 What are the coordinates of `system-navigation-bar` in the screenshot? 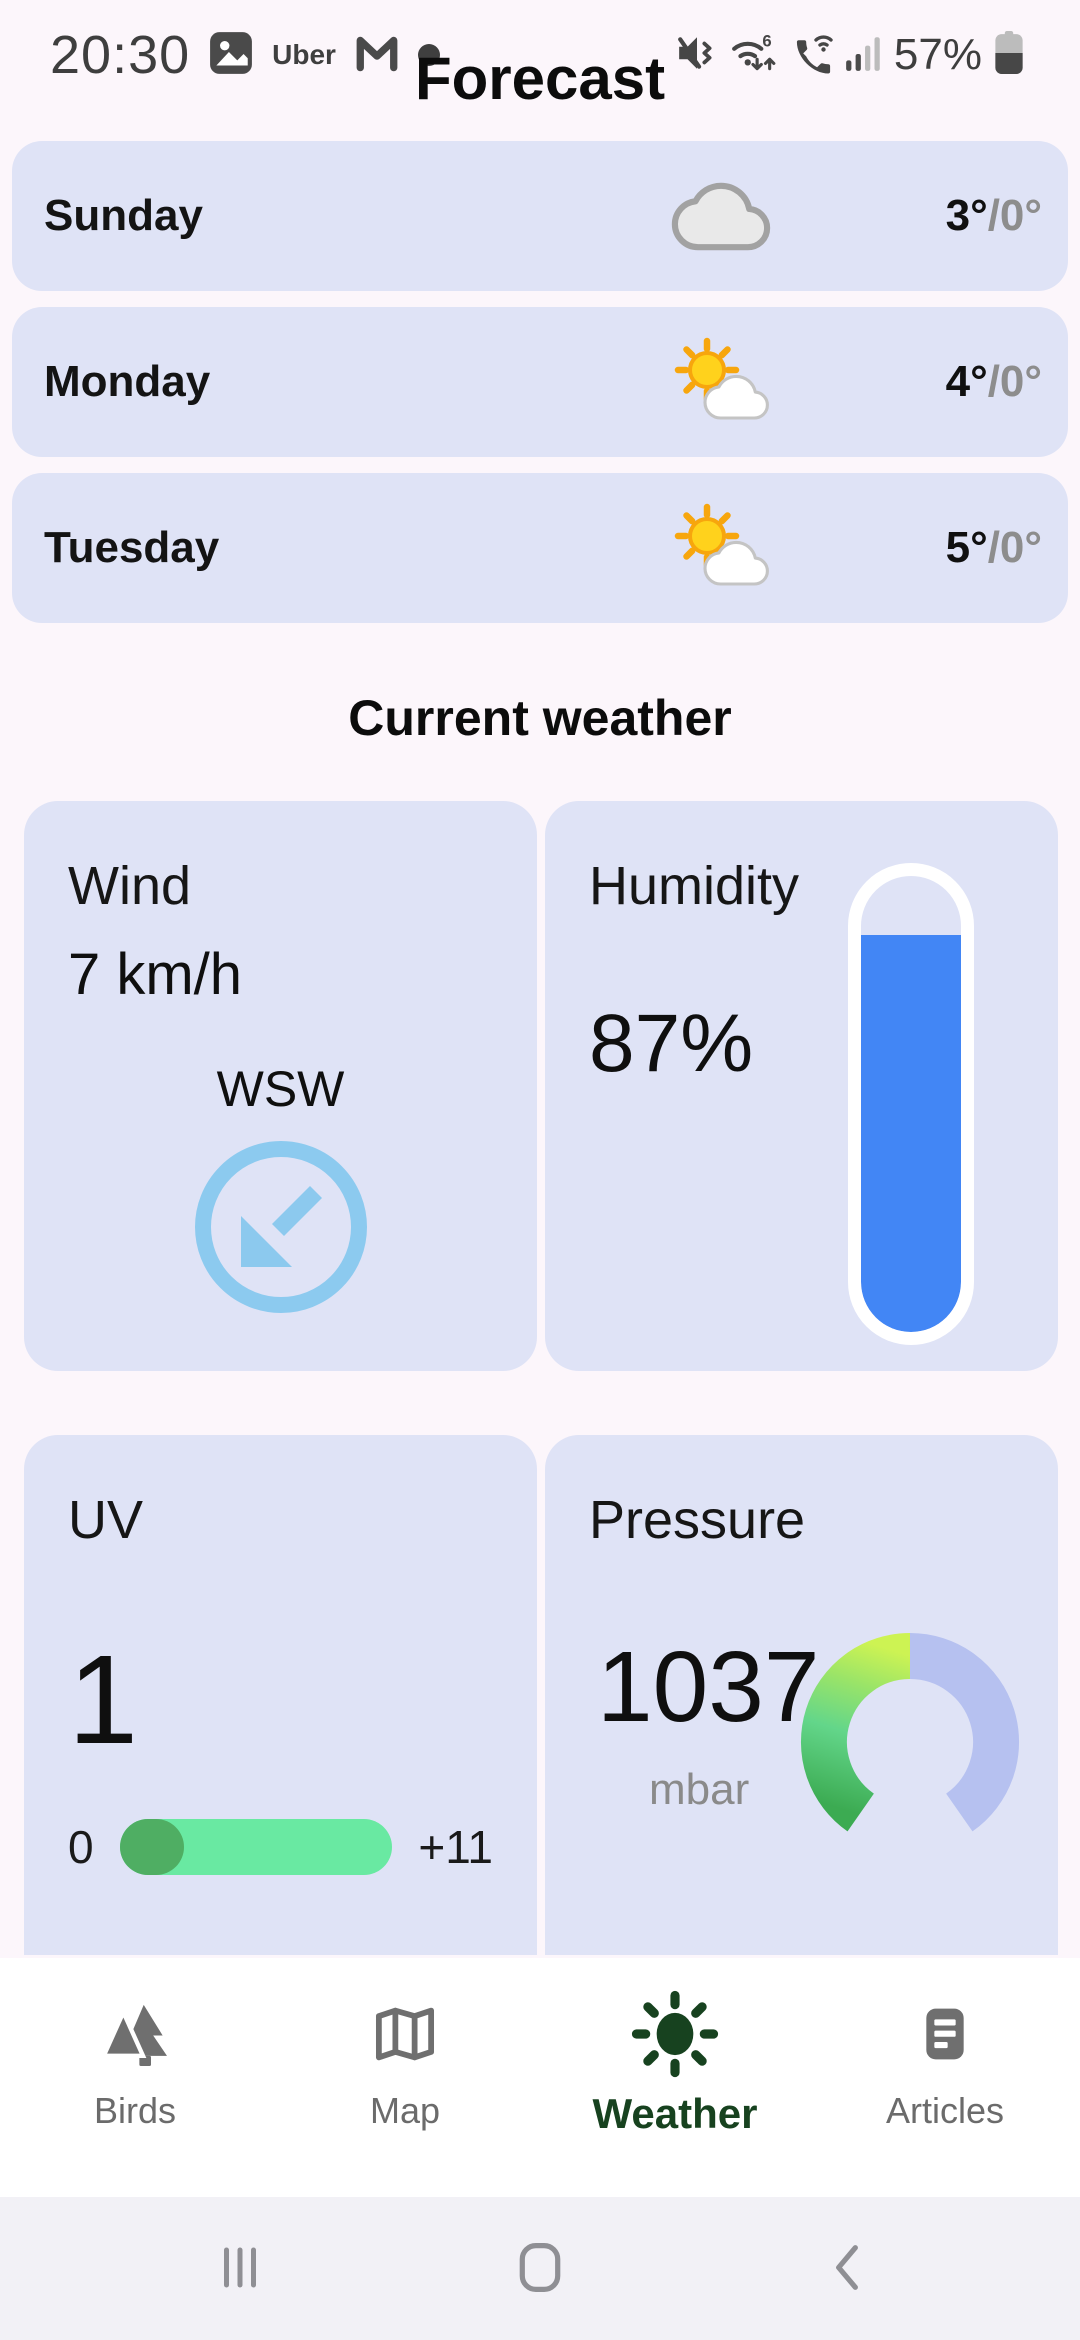 It's located at (540, 2268).